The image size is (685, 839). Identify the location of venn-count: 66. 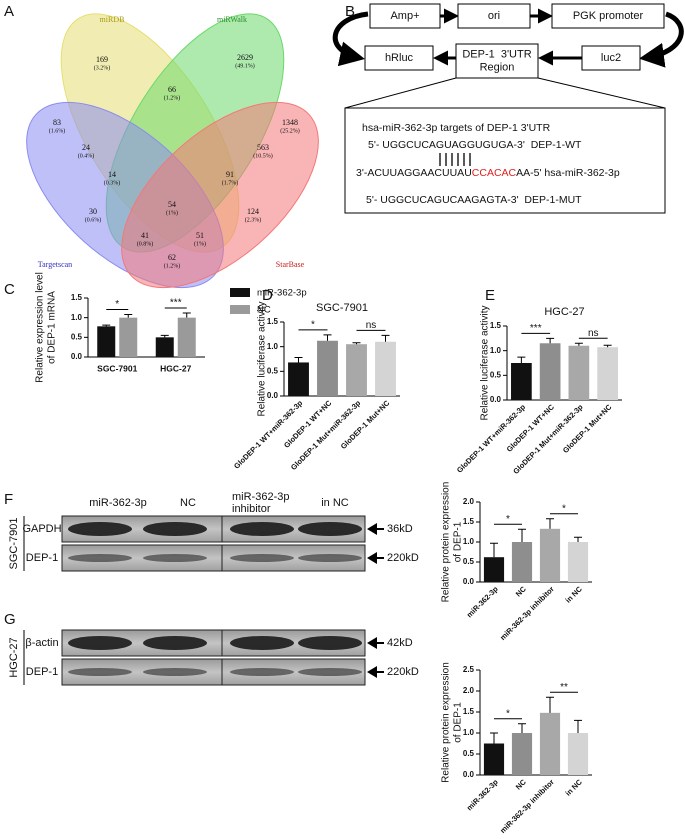
(172, 89).